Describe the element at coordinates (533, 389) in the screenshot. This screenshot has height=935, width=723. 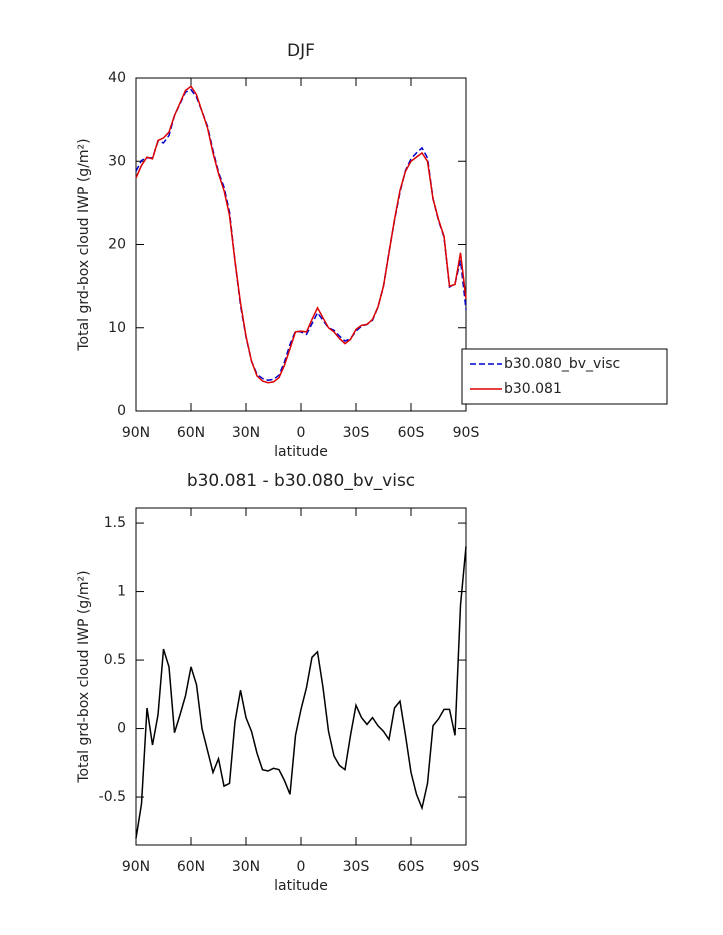
I see `legend-label: b30.081` at that location.